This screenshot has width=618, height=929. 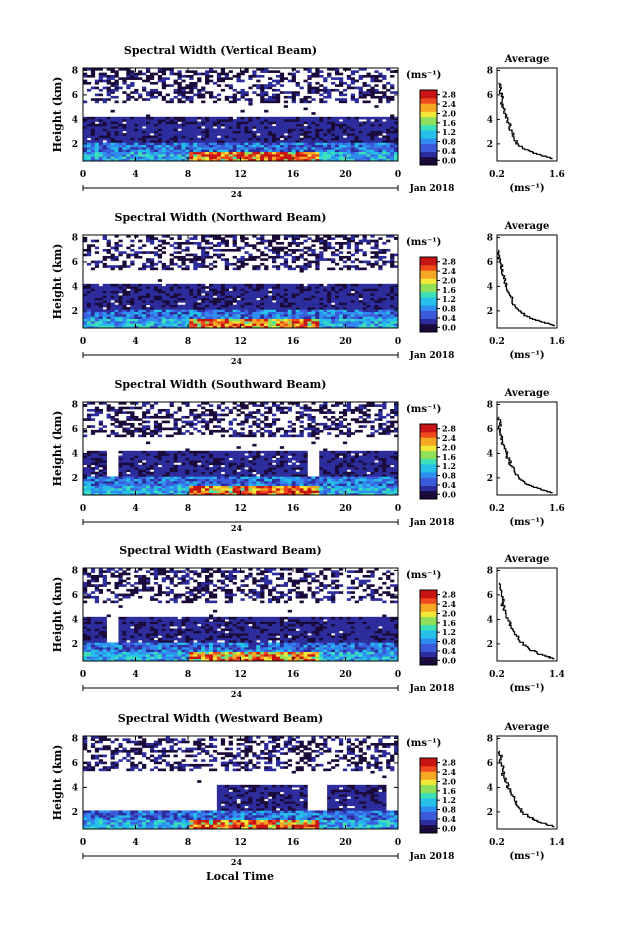 I want to click on colorbar-segment, so click(x=428, y=285).